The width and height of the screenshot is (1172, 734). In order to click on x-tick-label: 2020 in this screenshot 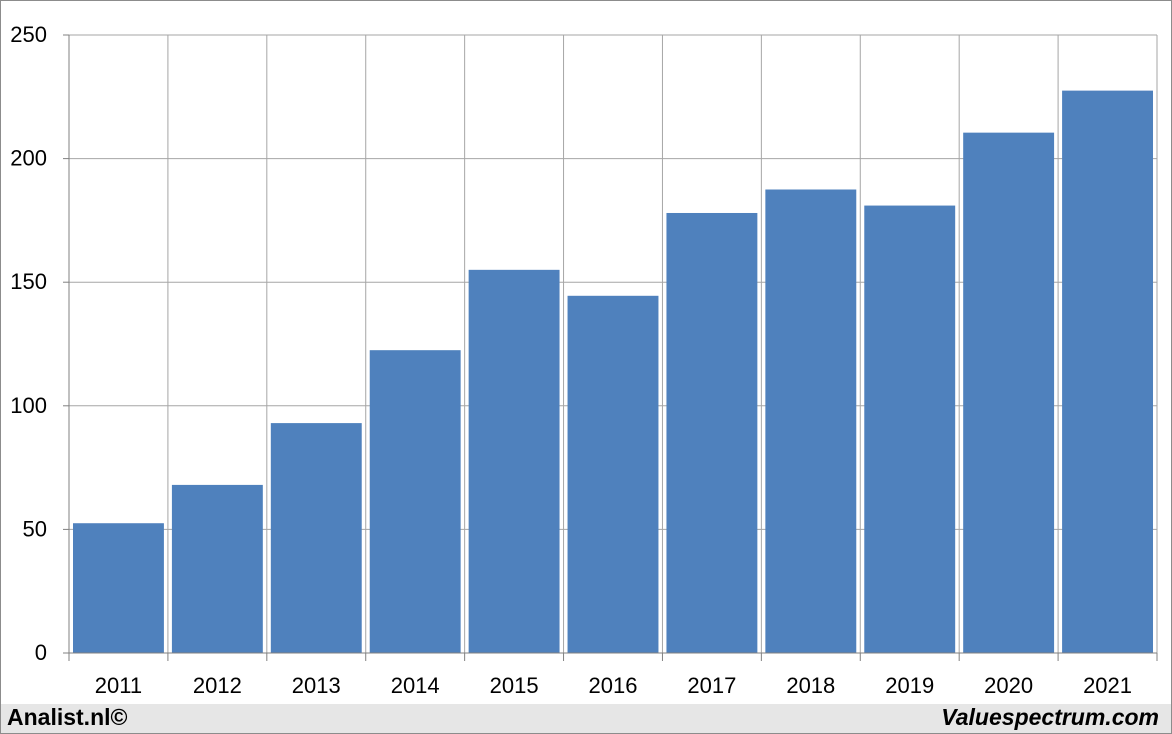, I will do `click(1008, 685)`.